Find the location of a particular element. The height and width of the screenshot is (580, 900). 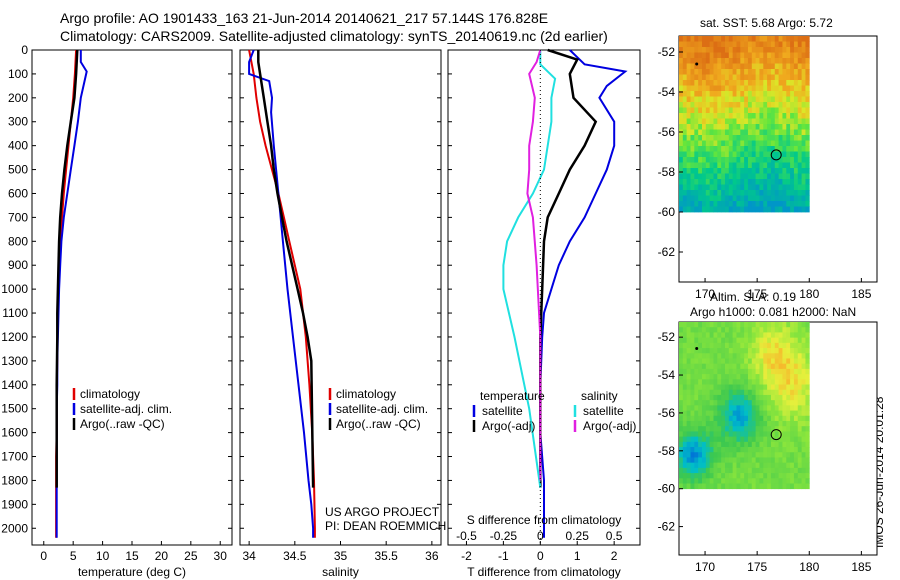

sst-map-ytick-label: -62 is located at coordinates (667, 252).